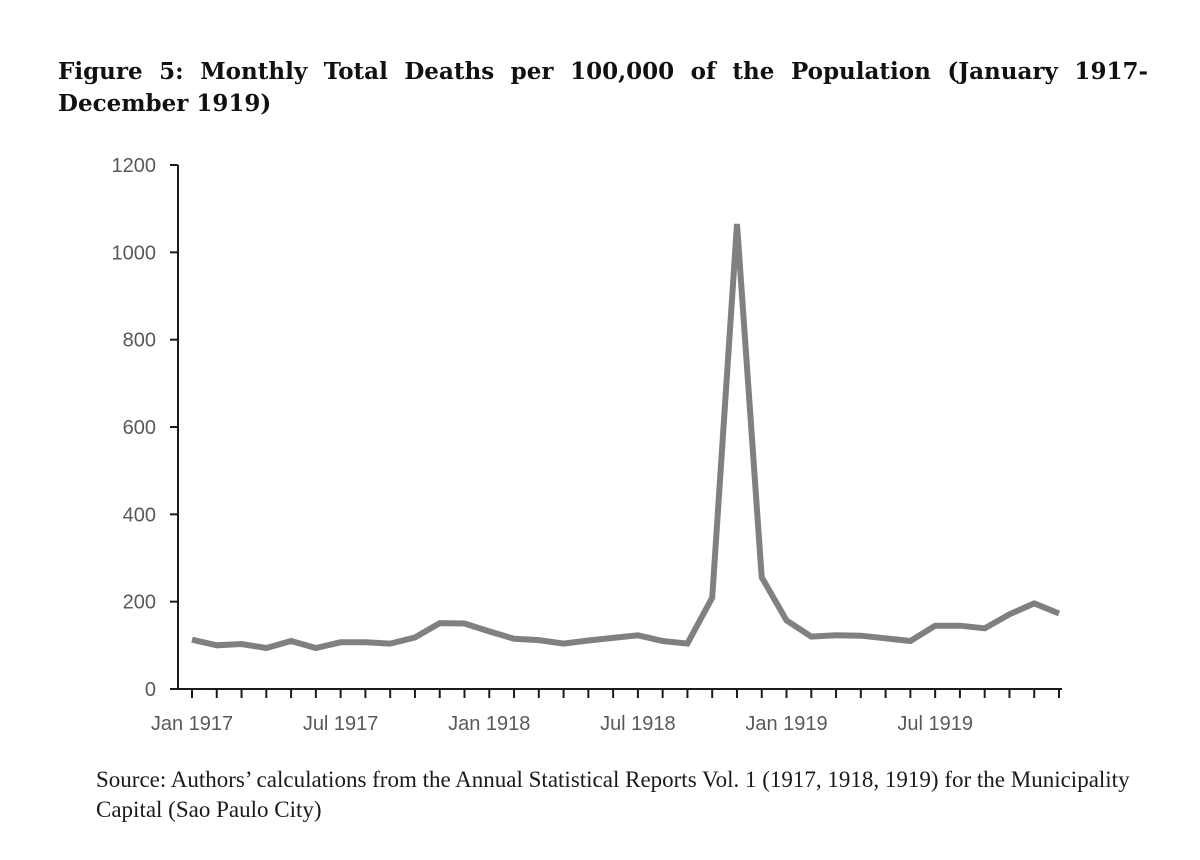 This screenshot has height=860, width=1200. What do you see at coordinates (150, 690) in the screenshot?
I see `y-tick-label: 0` at bounding box center [150, 690].